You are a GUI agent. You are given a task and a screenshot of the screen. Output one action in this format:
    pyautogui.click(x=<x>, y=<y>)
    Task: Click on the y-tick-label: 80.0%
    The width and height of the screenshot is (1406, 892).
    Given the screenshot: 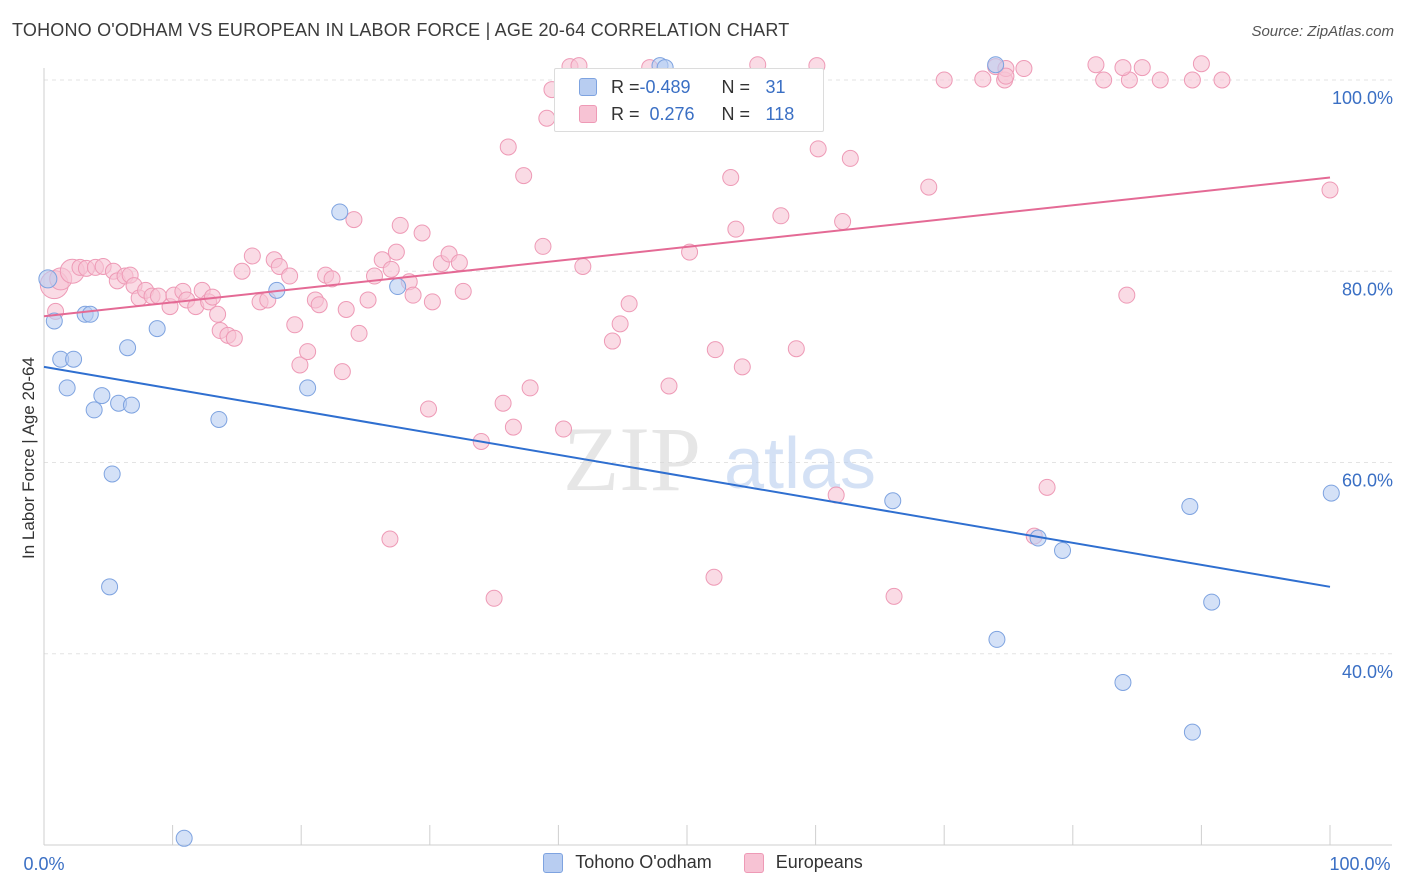 What is the action you would take?
    pyautogui.click(x=1367, y=289)
    